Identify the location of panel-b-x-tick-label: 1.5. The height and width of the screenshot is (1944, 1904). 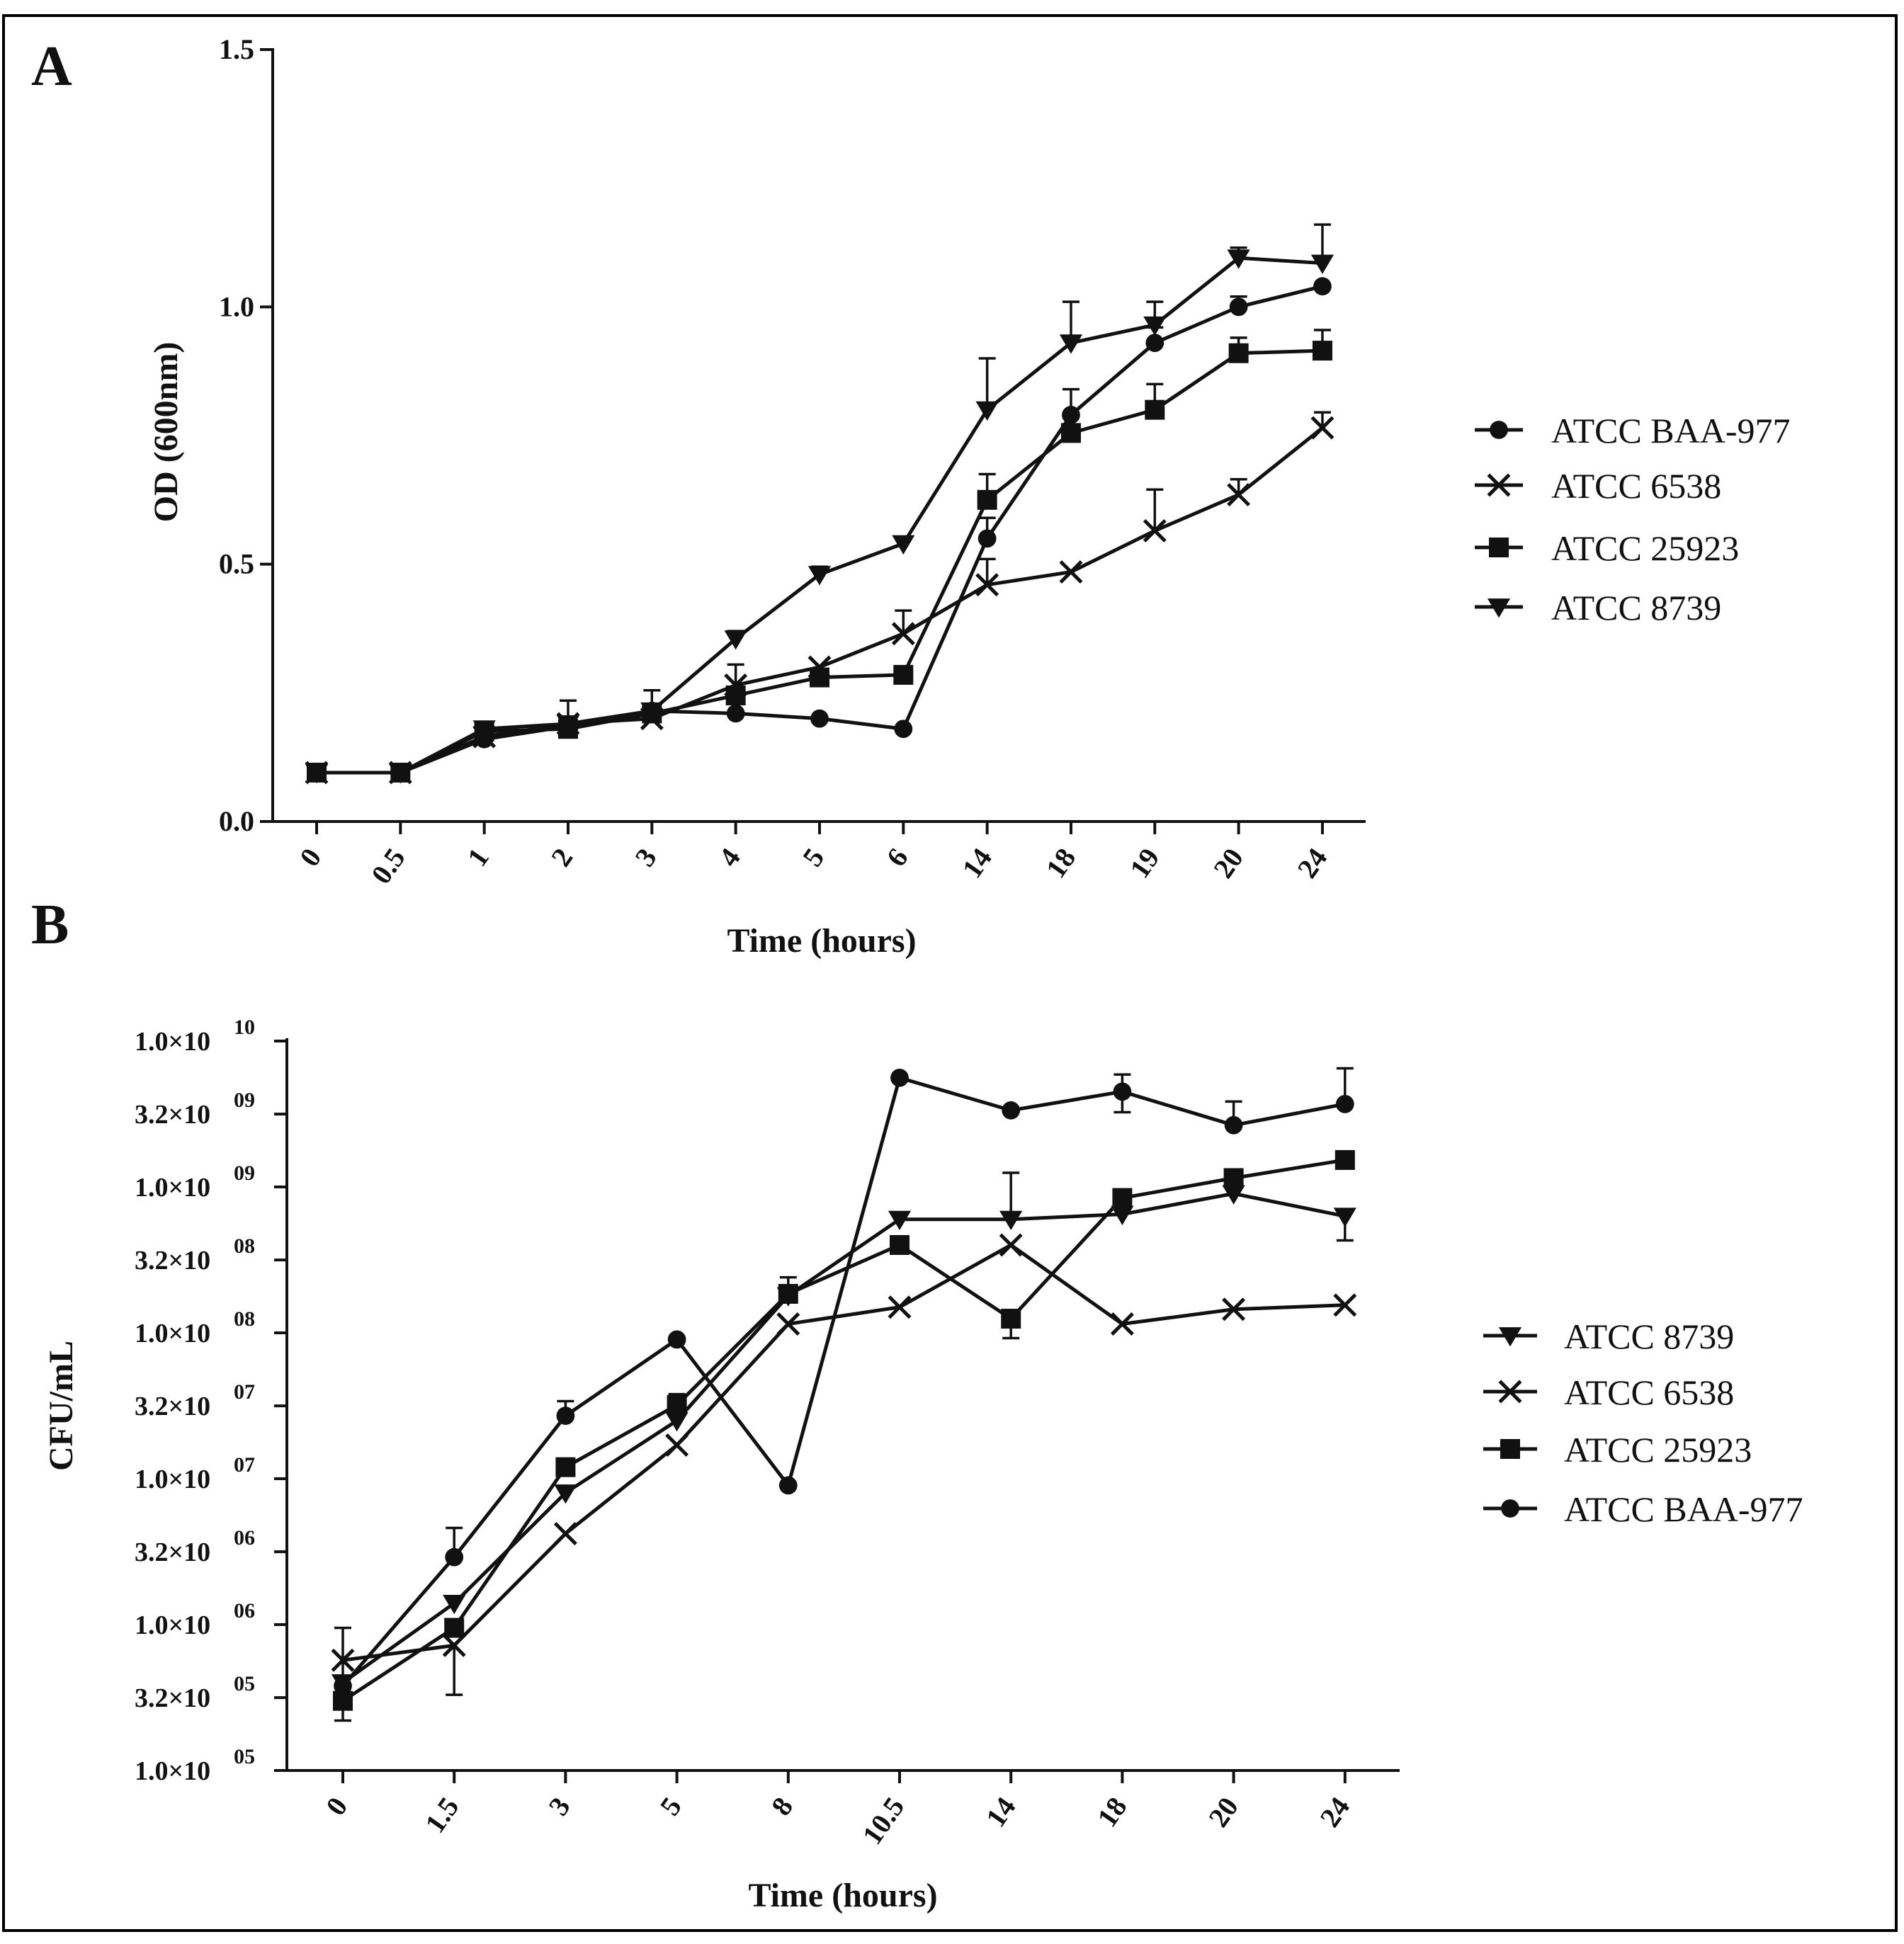
(442, 1814).